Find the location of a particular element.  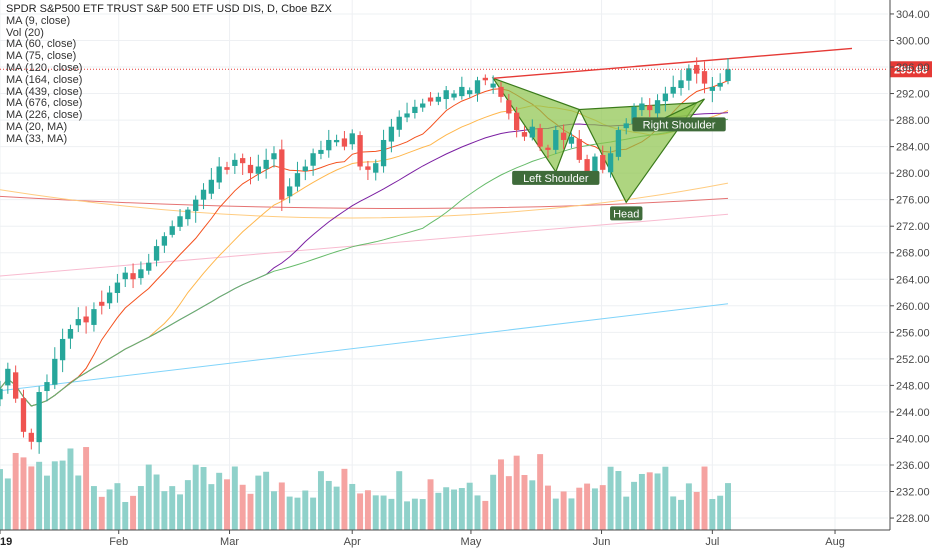

last-price-tag is located at coordinates (911, 69).